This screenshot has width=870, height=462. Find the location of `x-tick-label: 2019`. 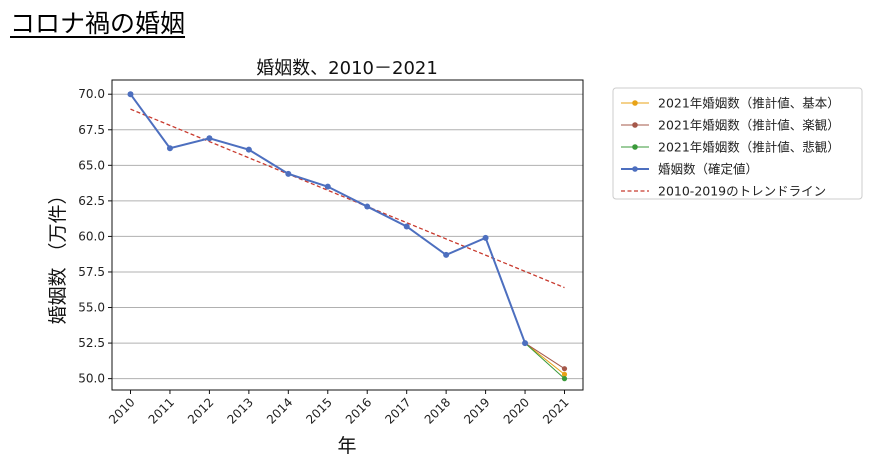

x-tick-label: 2019 is located at coordinates (476, 410).